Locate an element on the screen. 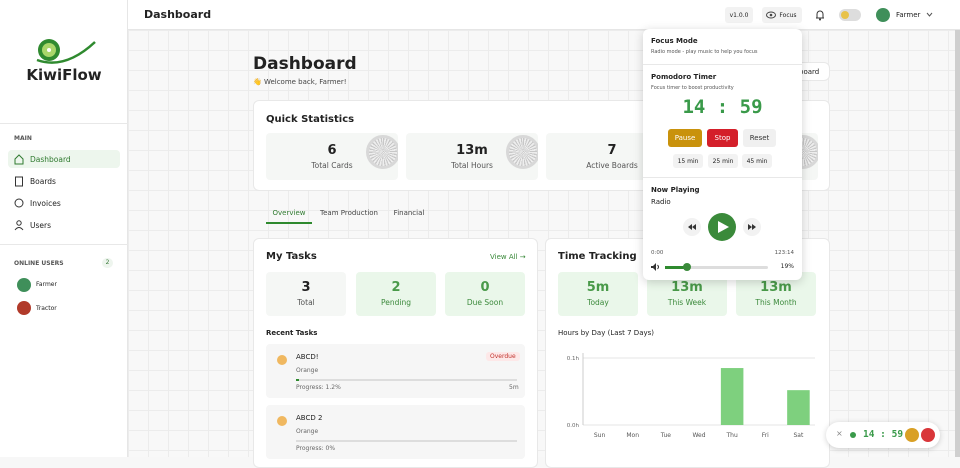  stat-value: 2 is located at coordinates (396, 287).